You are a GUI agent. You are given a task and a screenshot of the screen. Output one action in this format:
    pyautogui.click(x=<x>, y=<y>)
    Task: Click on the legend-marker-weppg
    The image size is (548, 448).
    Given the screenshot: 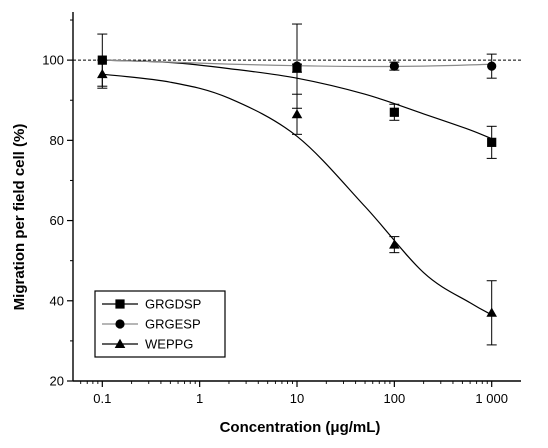 What is the action you would take?
    pyautogui.click(x=120, y=343)
    